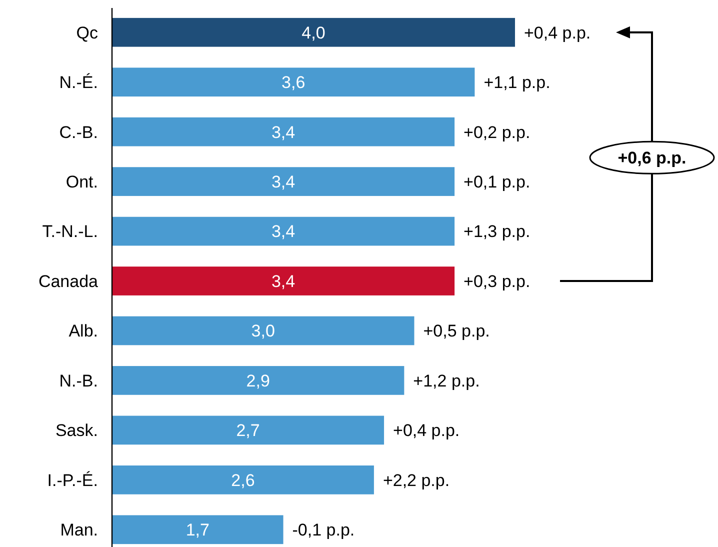 This screenshot has height=547, width=718. What do you see at coordinates (323, 530) in the screenshot?
I see `annotation: -0,1 p.p.` at bounding box center [323, 530].